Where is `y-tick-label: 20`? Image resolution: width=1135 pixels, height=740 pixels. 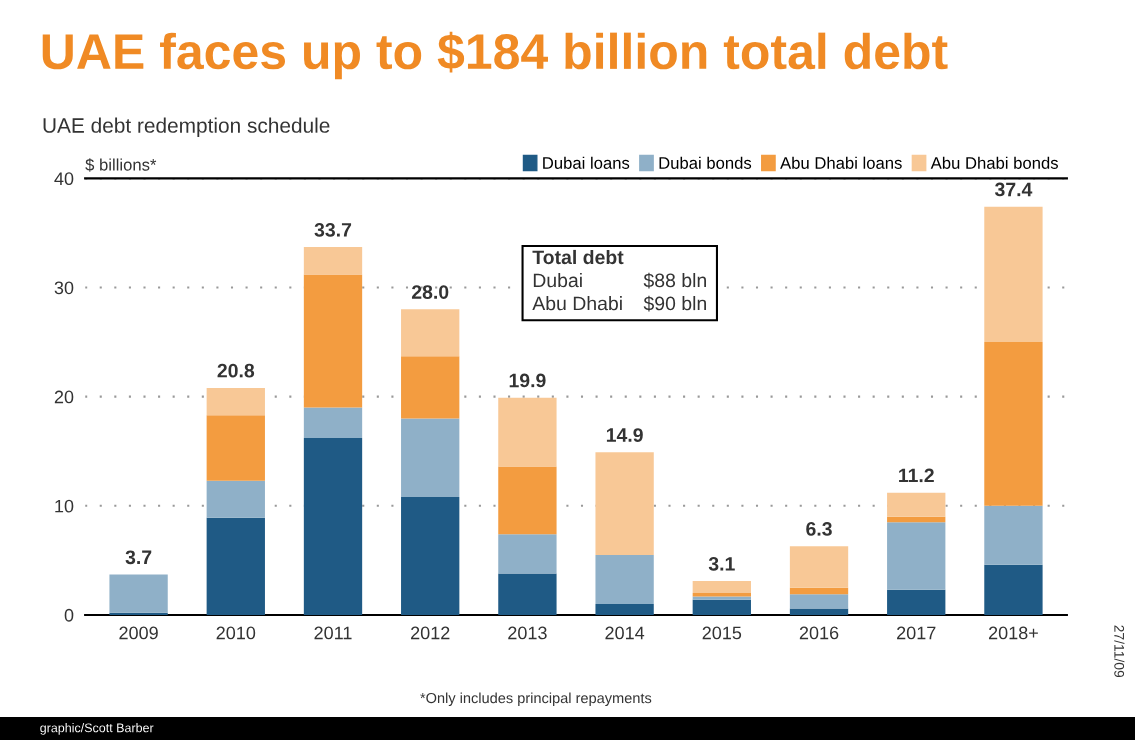 y-tick-label: 20 is located at coordinates (64, 397).